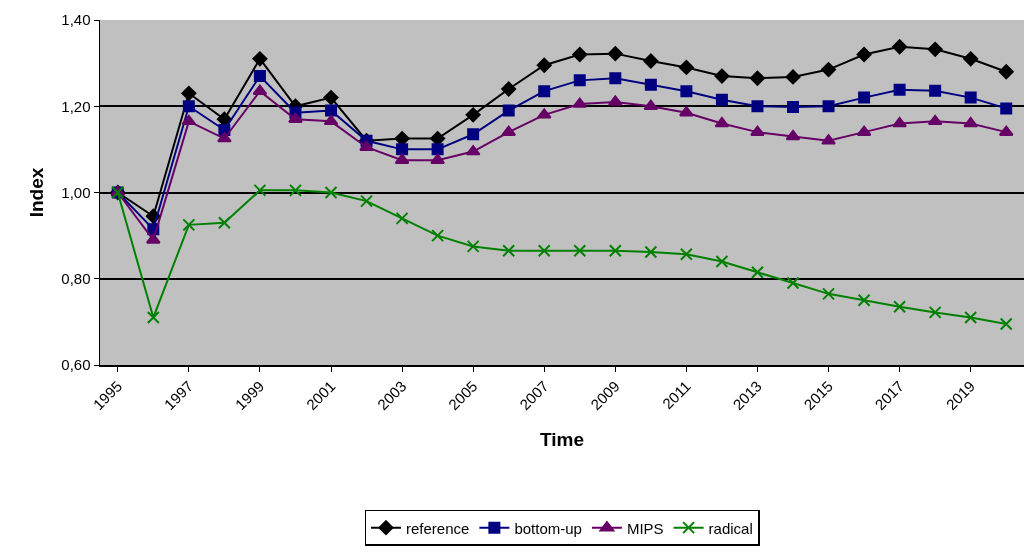 The width and height of the screenshot is (1030, 552). Describe the element at coordinates (76, 365) in the screenshot. I see `y-tick-label: 0,60` at that location.